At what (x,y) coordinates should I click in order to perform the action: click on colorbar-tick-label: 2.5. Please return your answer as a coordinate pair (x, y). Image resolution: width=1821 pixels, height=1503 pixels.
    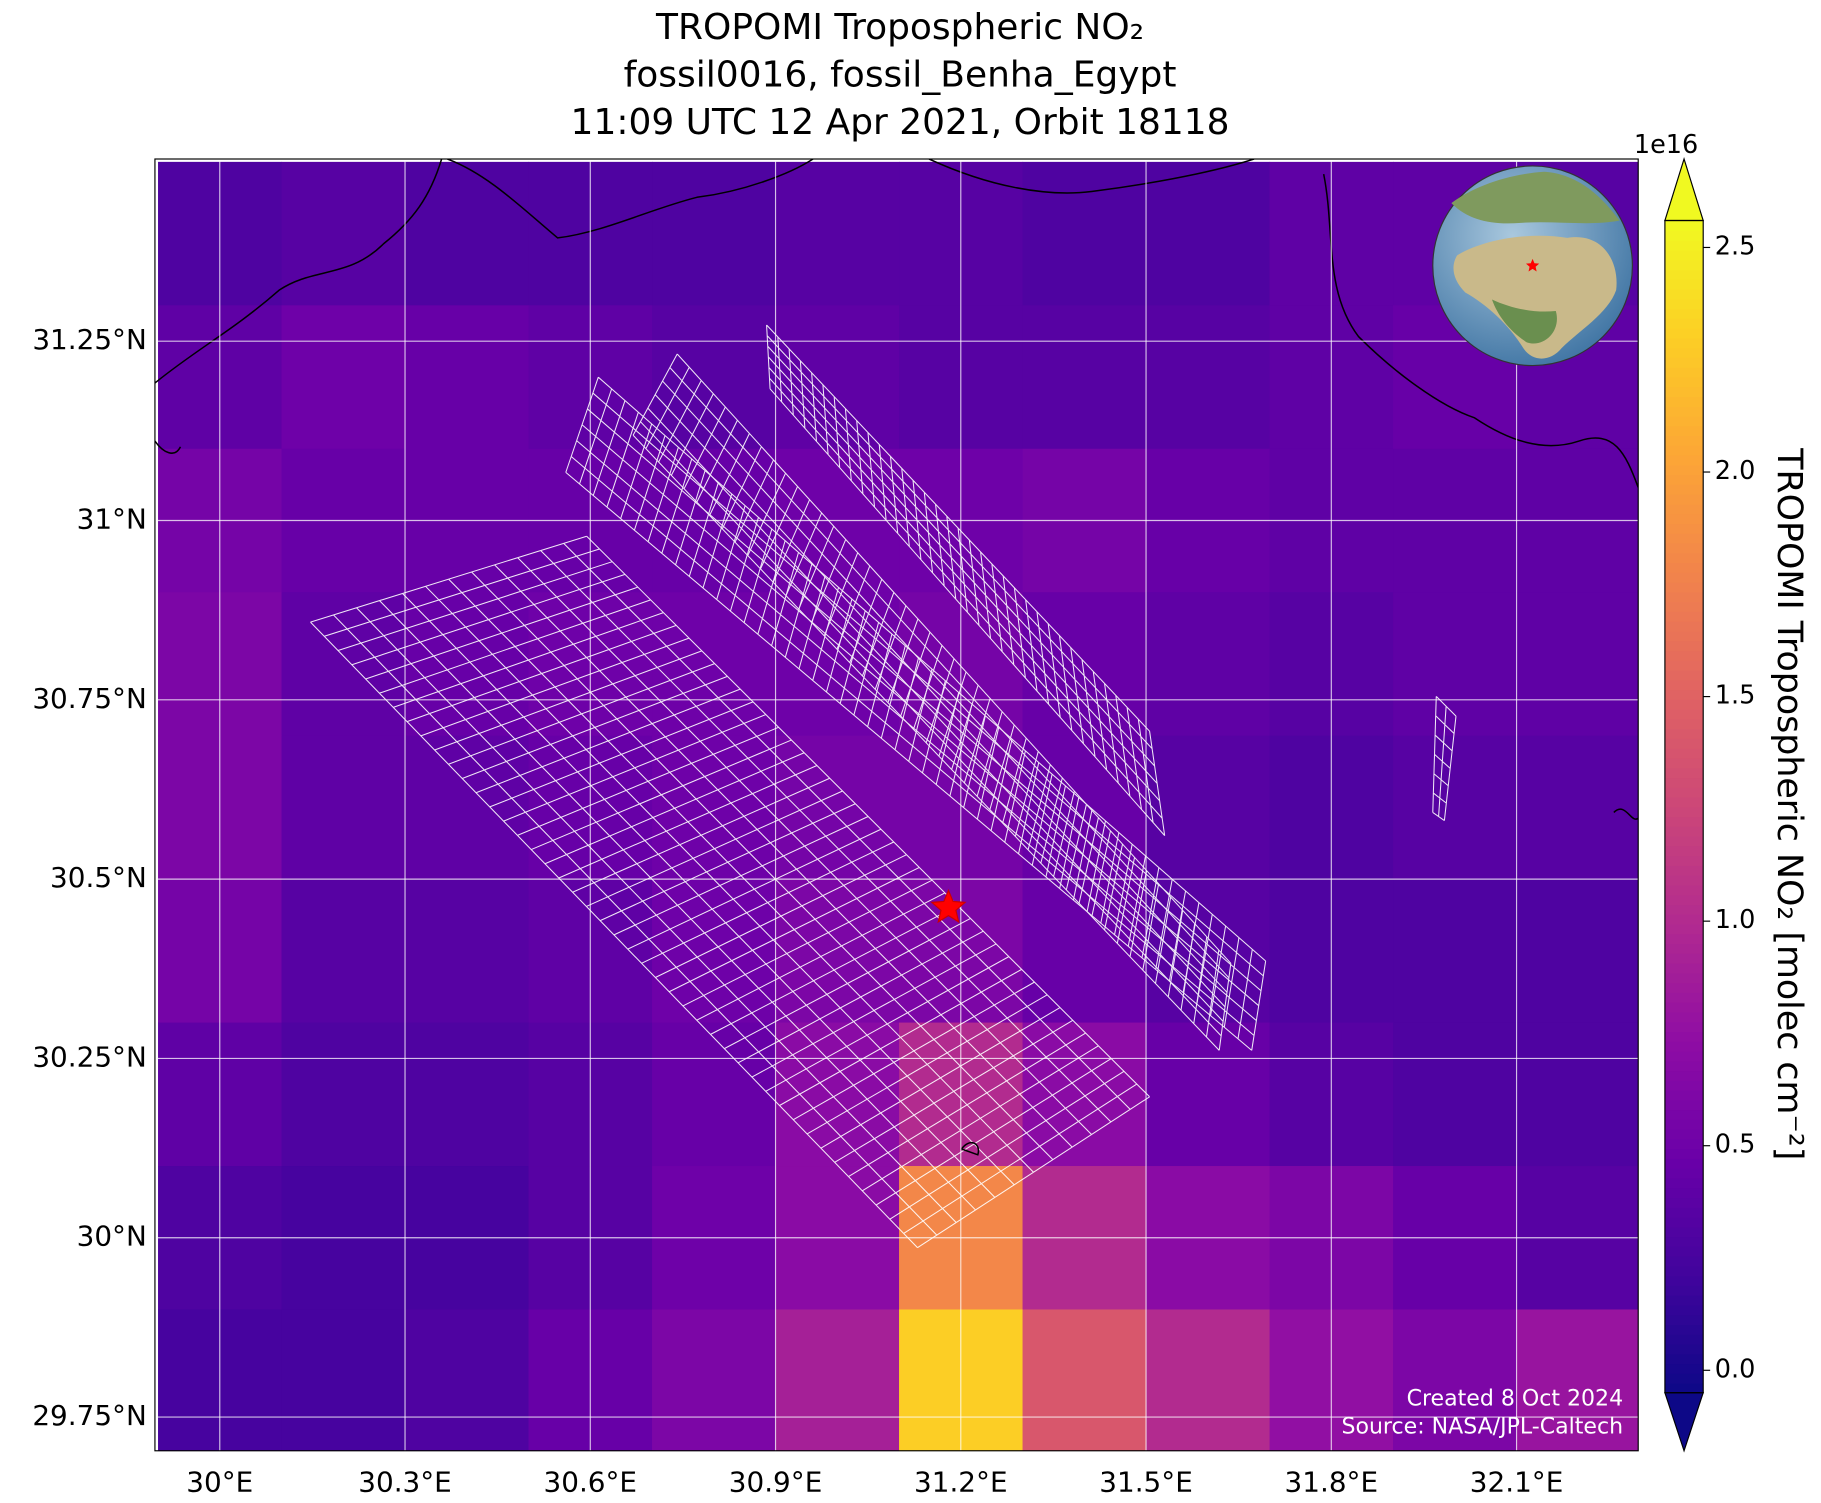
    Looking at the image, I should click on (1735, 246).